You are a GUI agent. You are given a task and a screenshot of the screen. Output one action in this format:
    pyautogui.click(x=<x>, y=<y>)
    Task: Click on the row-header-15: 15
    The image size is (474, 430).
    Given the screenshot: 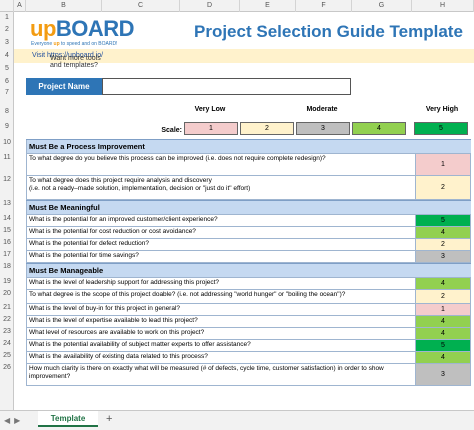 What is the action you would take?
    pyautogui.click(x=7, y=230)
    